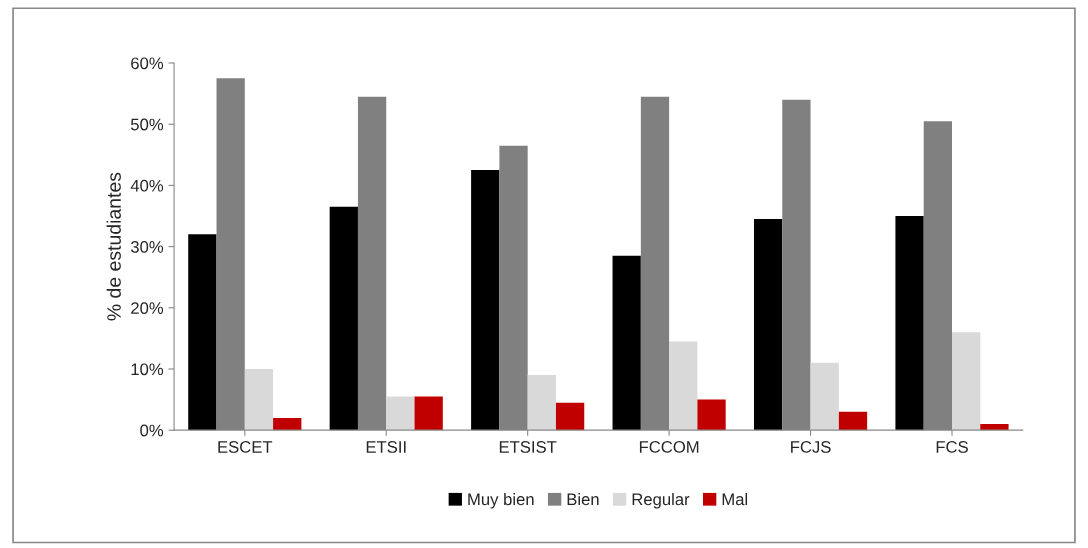 The width and height of the screenshot is (1088, 548). Describe the element at coordinates (147, 185) in the screenshot. I see `y-tick-label: 40%` at that location.